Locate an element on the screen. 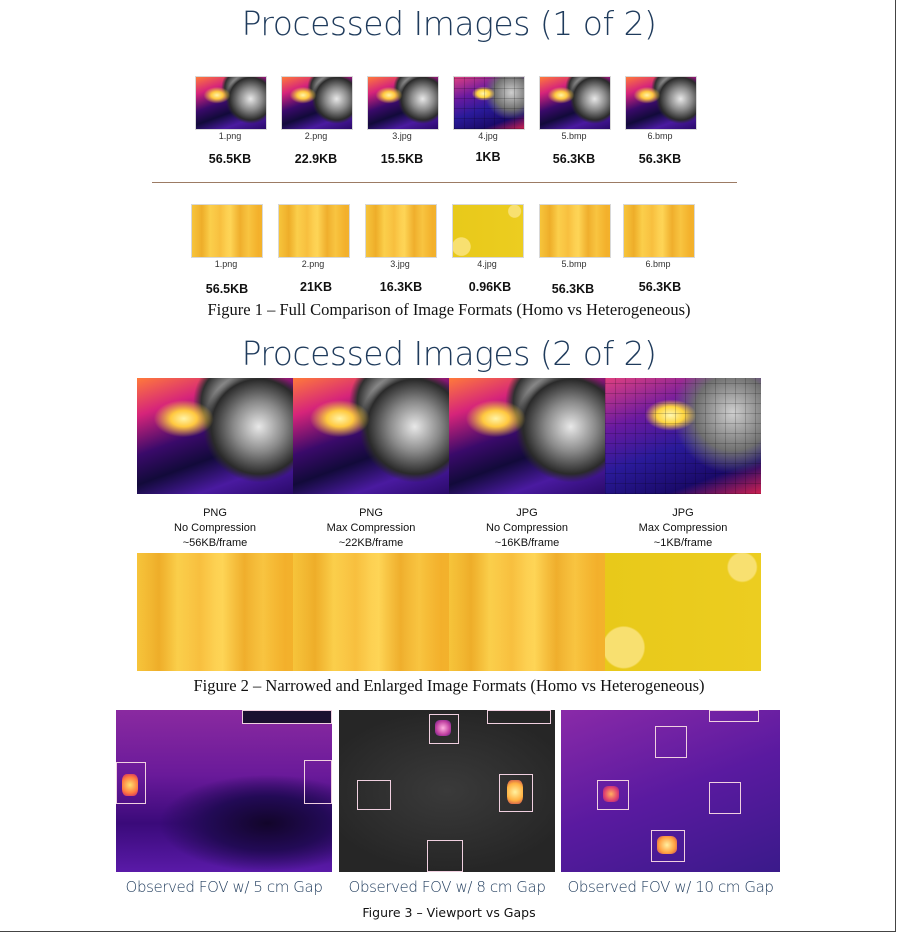 The height and width of the screenshot is (934, 898). enlarged-homo-png-nocomp is located at coordinates (215, 612).